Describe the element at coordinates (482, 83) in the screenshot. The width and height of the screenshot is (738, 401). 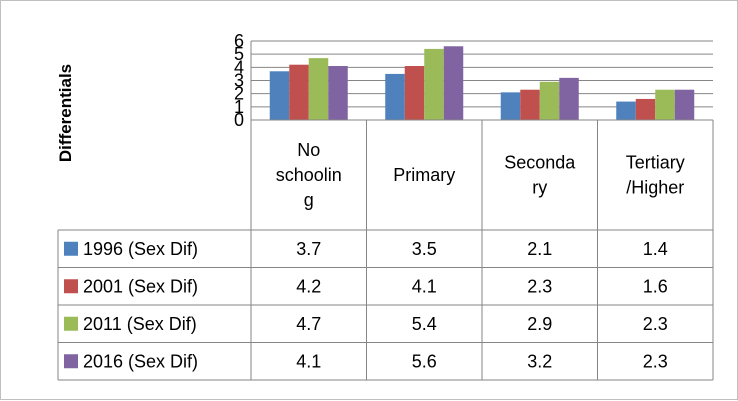
I see `bars` at that location.